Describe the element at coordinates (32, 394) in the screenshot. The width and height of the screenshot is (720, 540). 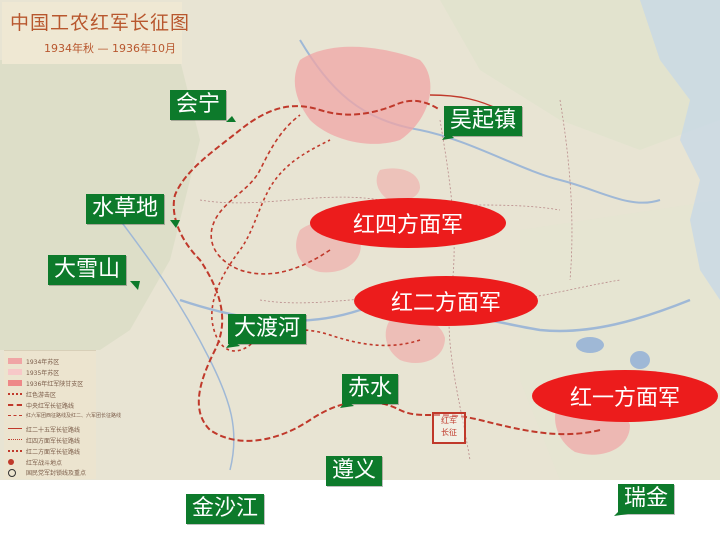
I see `legend-item: 红色游击区` at that location.